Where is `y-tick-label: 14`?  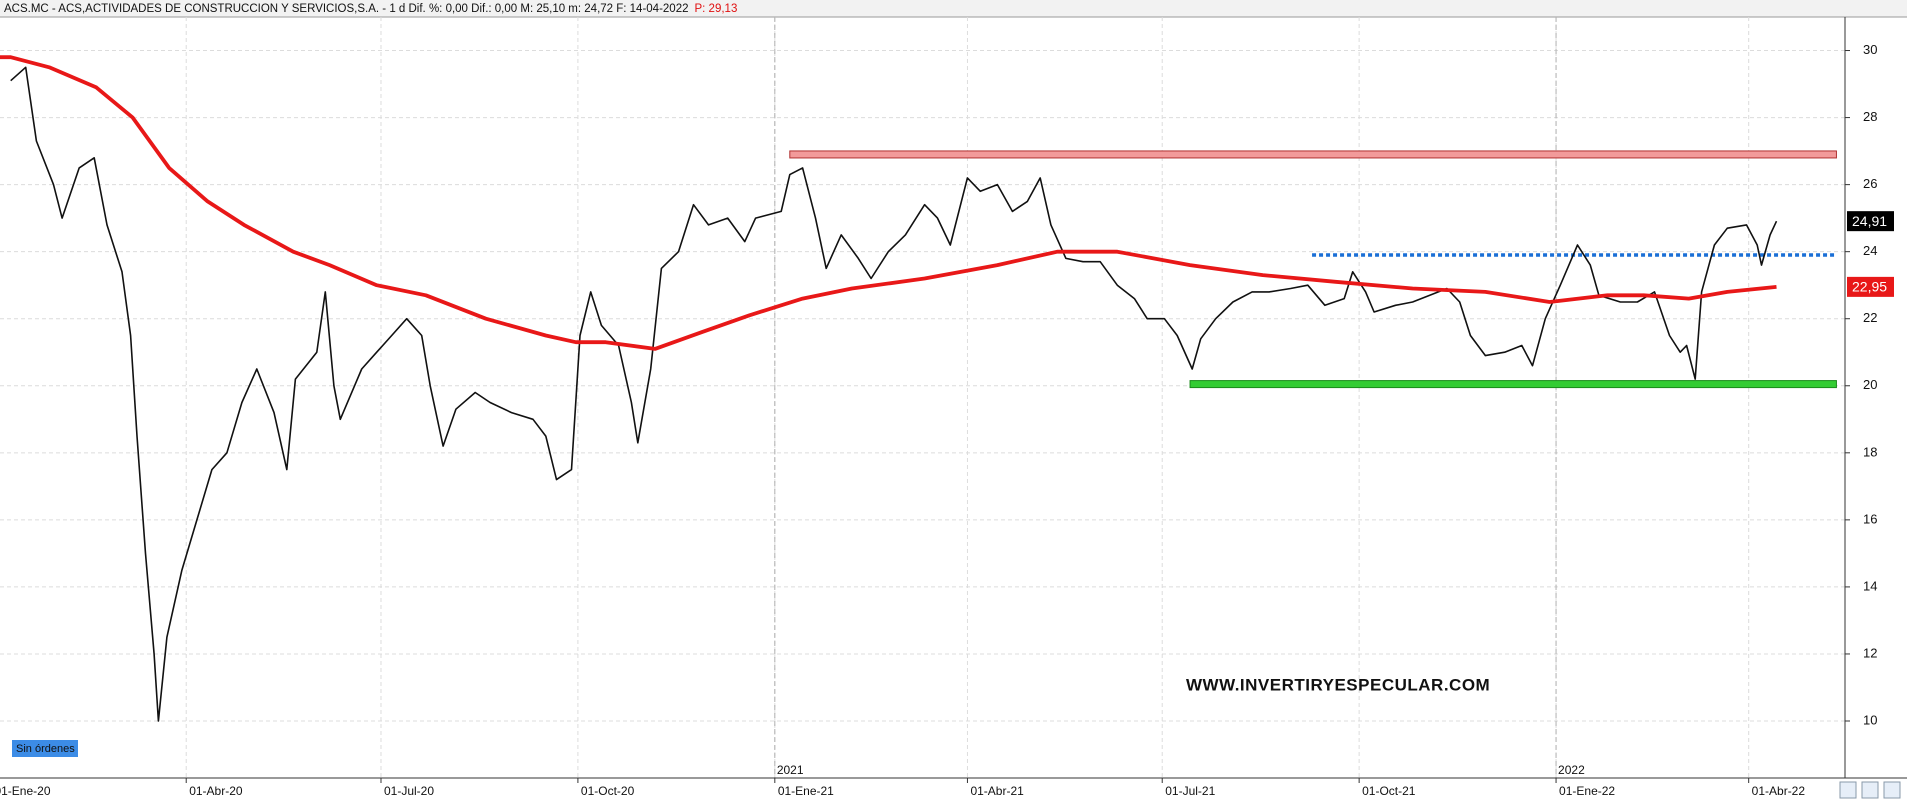 y-tick-label: 14 is located at coordinates (1870, 585).